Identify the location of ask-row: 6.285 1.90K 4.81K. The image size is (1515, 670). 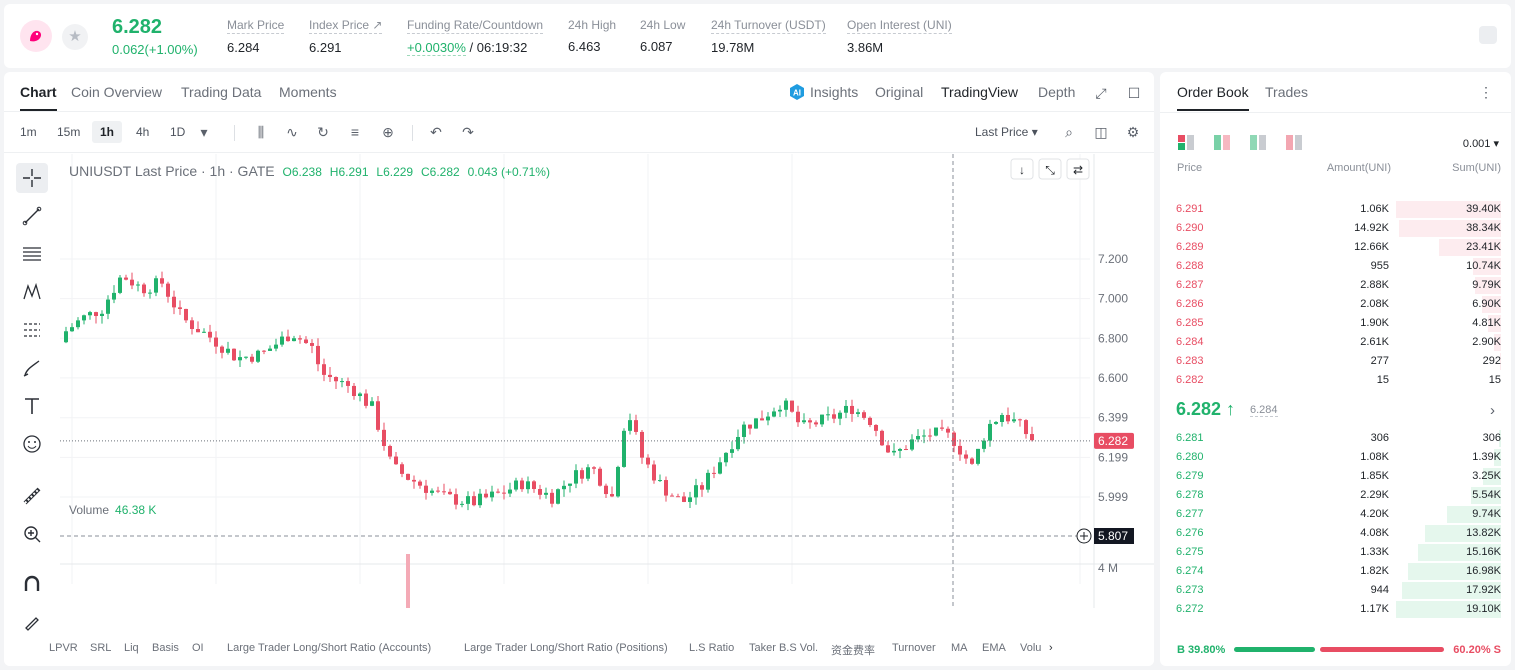
(1335, 323).